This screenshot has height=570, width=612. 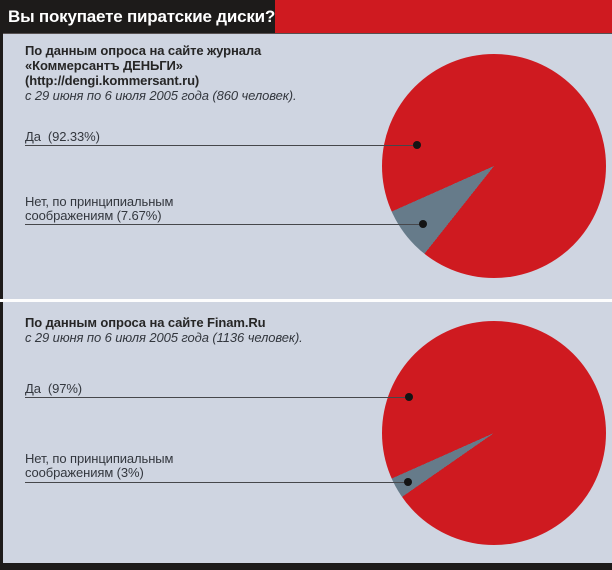 I want to click on survey-source-line: По данным опроса на сайте Finam.Ru, so click(x=145, y=322).